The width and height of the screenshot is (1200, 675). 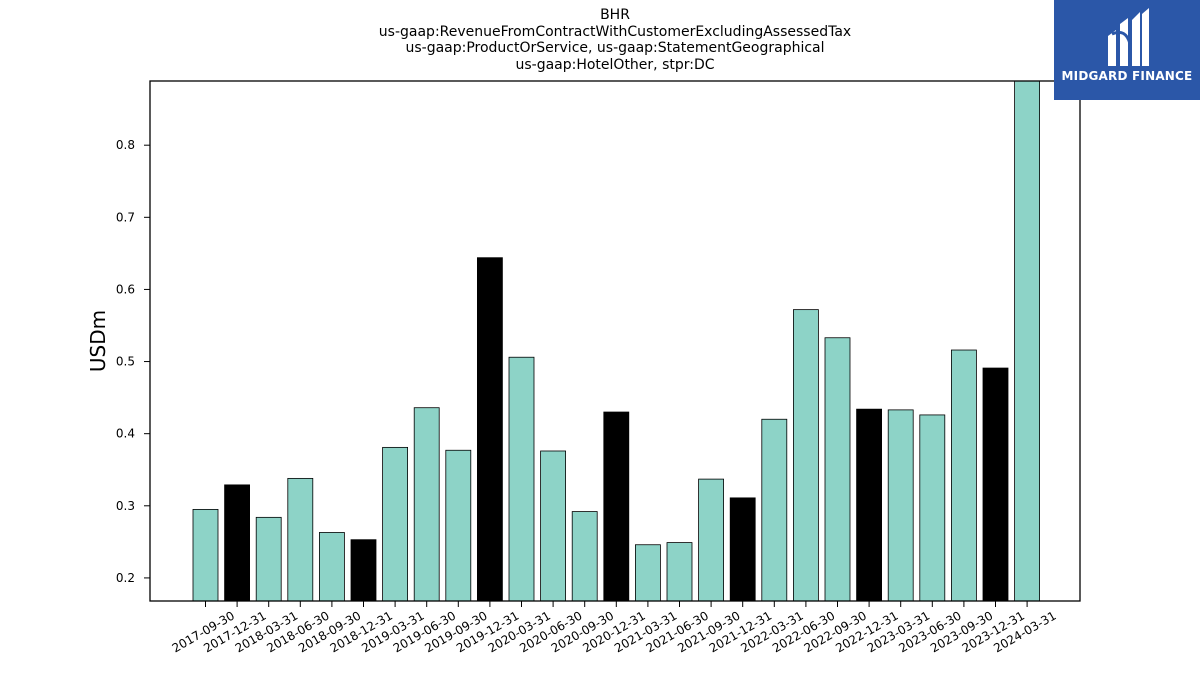 I want to click on logo-text: MIDGARD FINANCE, so click(x=1127, y=76).